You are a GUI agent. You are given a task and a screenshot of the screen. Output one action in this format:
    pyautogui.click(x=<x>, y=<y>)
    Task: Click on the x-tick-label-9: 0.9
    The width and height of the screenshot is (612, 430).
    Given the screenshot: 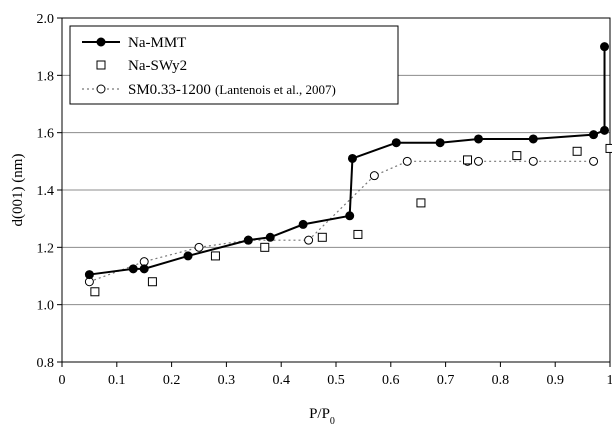 What is the action you would take?
    pyautogui.click(x=555, y=380)
    